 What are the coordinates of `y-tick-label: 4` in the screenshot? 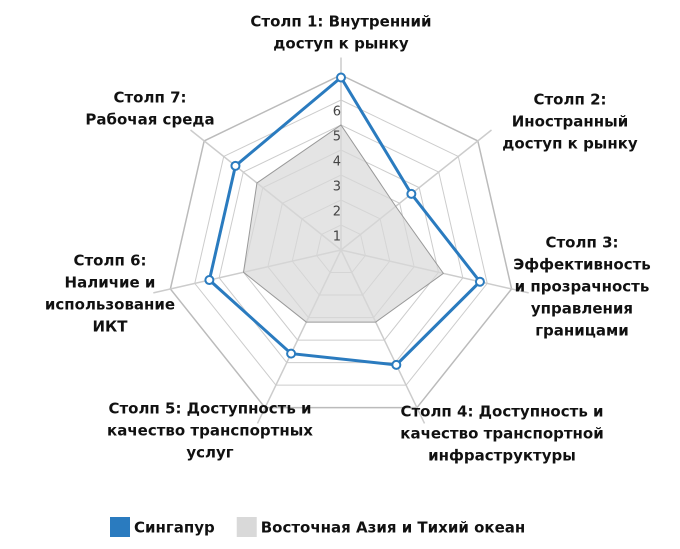 It's located at (337, 162).